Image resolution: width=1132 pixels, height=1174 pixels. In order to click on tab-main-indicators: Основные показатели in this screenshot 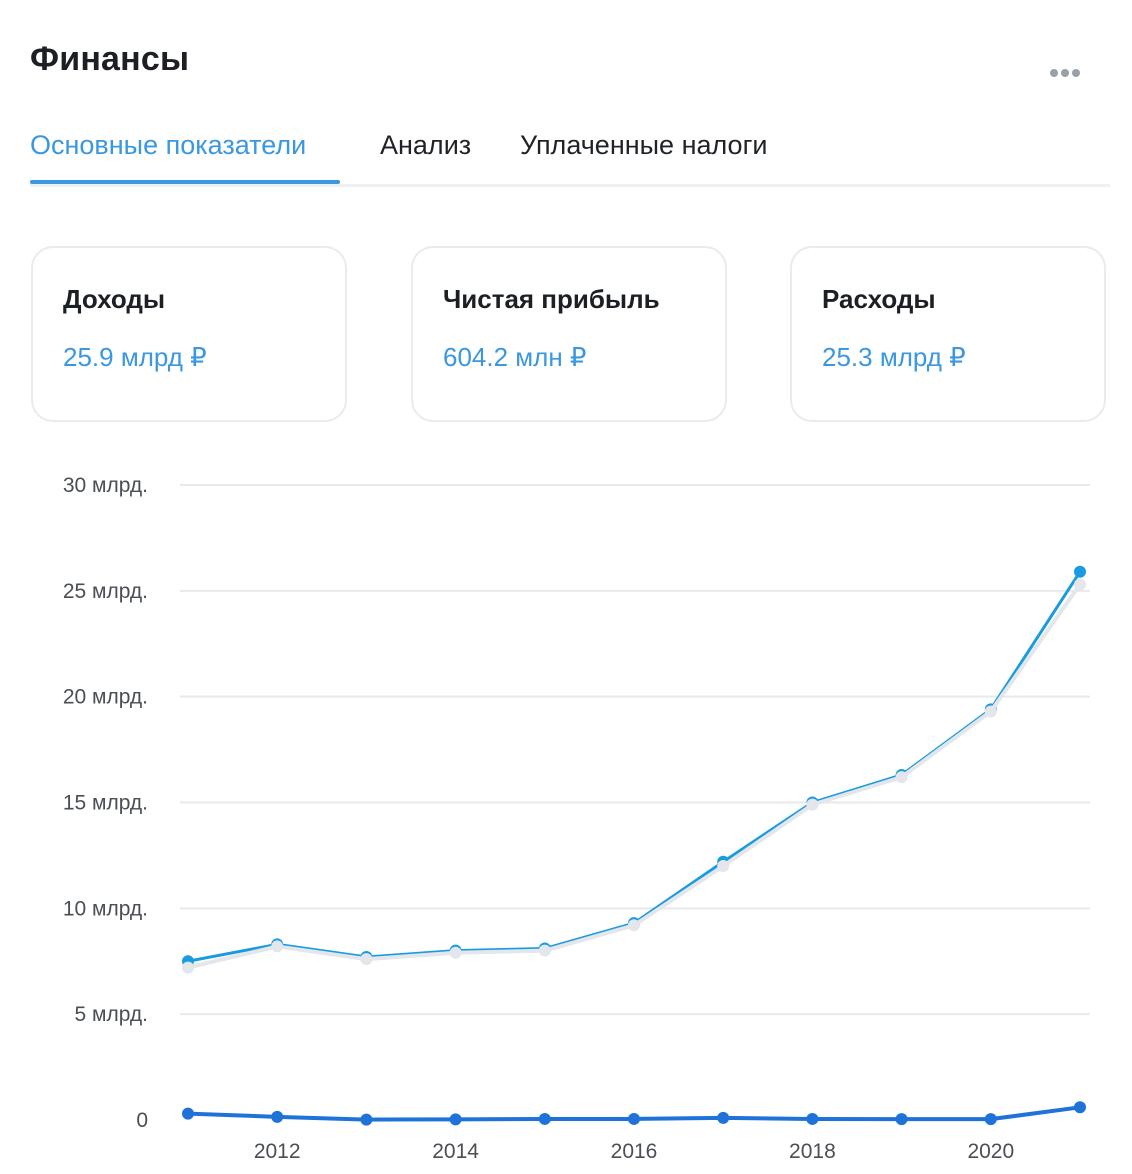, I will do `click(168, 145)`.